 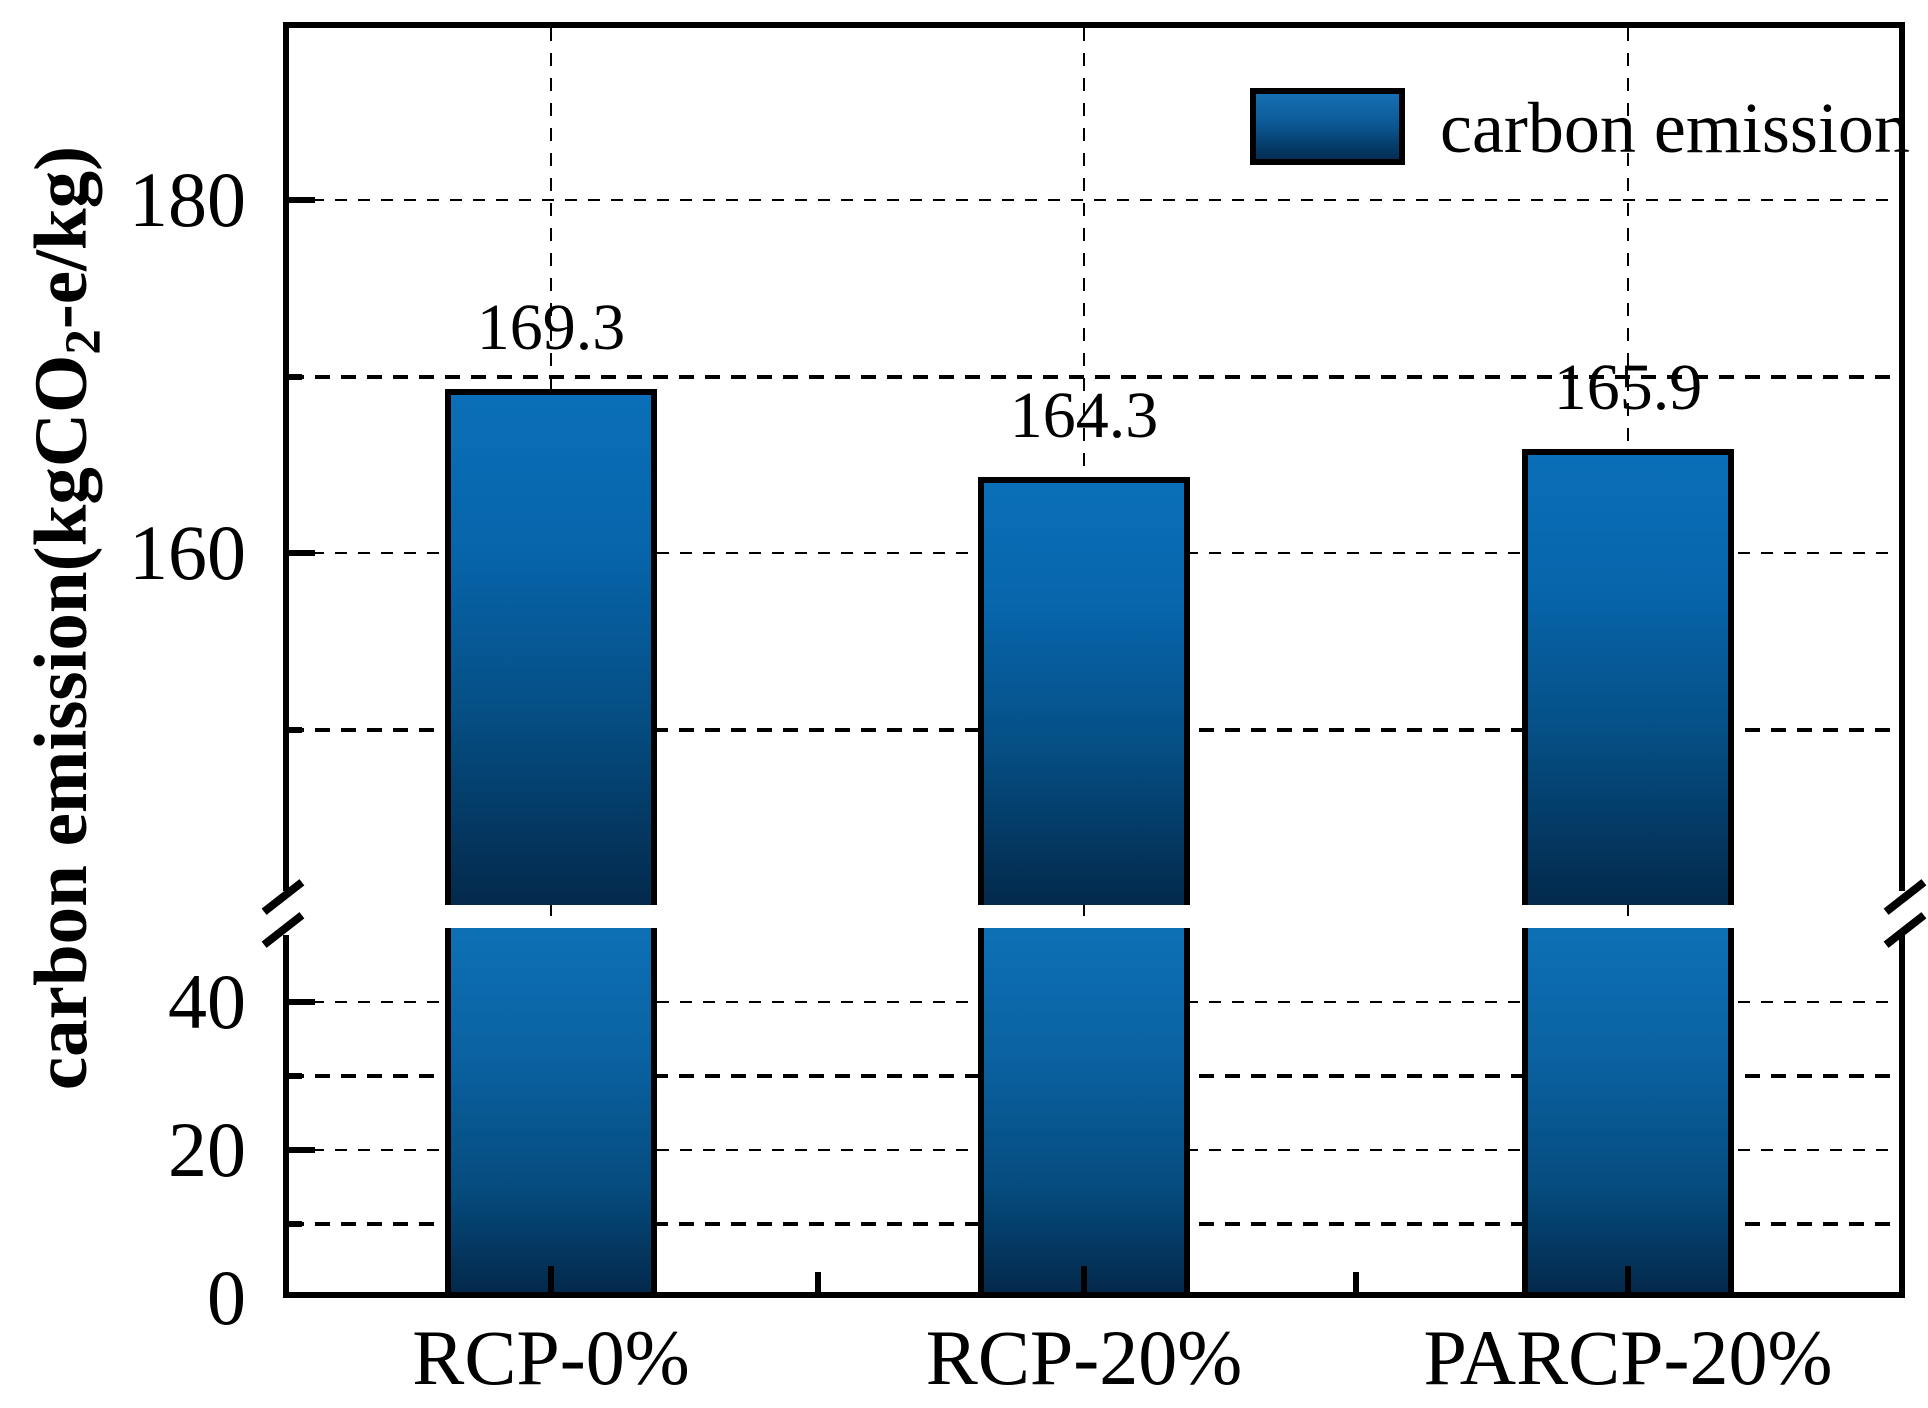 I want to click on y-tick-label: 160, so click(x=187, y=552).